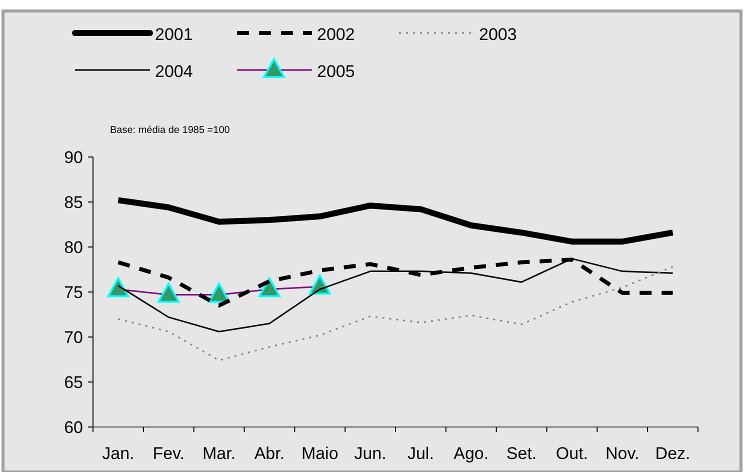  I want to click on legend-label: 2004, so click(174, 71).